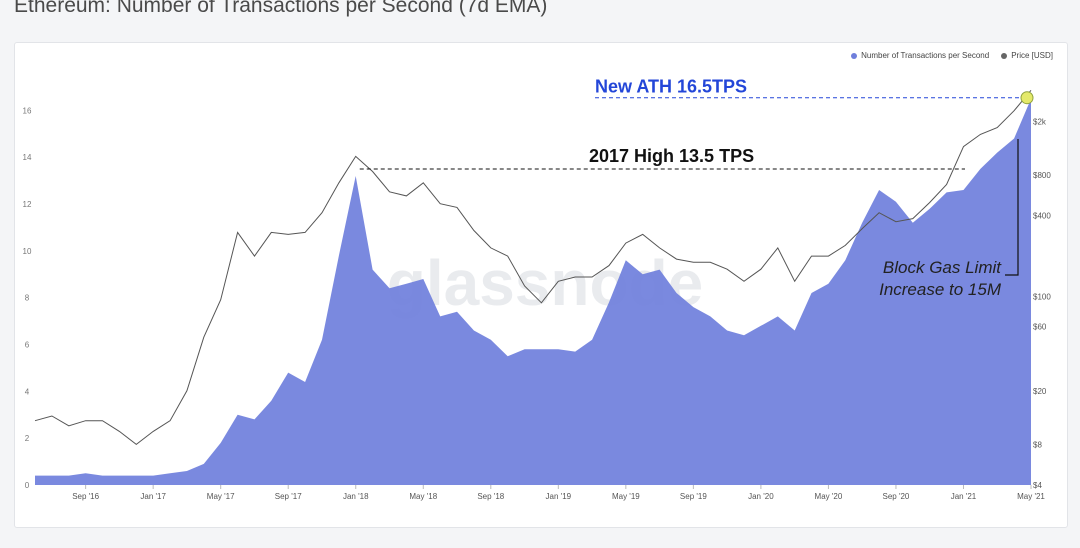 This screenshot has width=1080, height=548. Describe the element at coordinates (671, 156) in the screenshot. I see `high2017-annotation: 2017 High 13.5 TPS` at that location.